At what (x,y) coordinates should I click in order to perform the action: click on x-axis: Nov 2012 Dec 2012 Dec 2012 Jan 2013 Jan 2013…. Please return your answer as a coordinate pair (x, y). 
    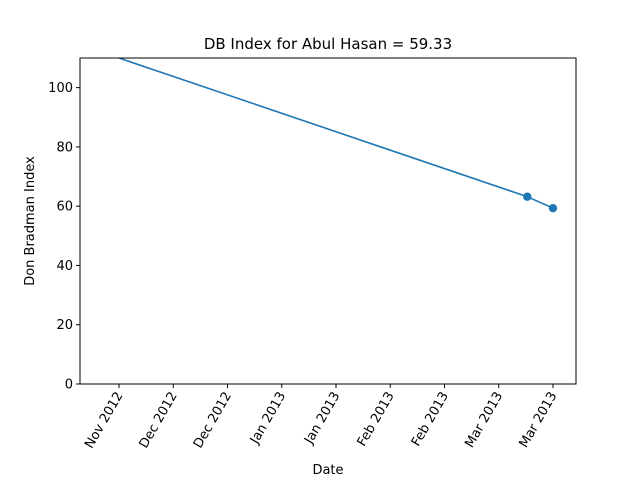
    Looking at the image, I should click on (321, 417).